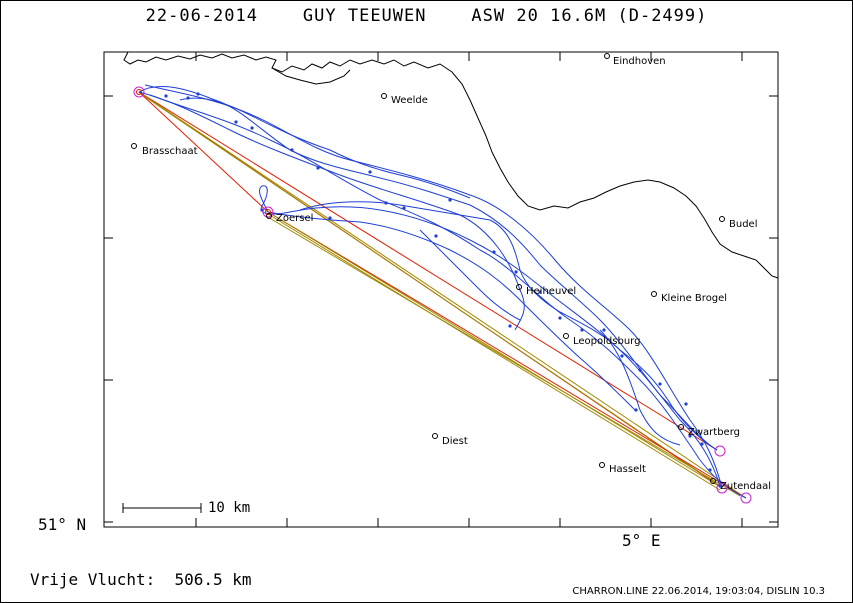 This screenshot has width=853, height=603. What do you see at coordinates (141, 579) in the screenshot?
I see `distance-summary: Vrije Vlucht: 506.5 km` at bounding box center [141, 579].